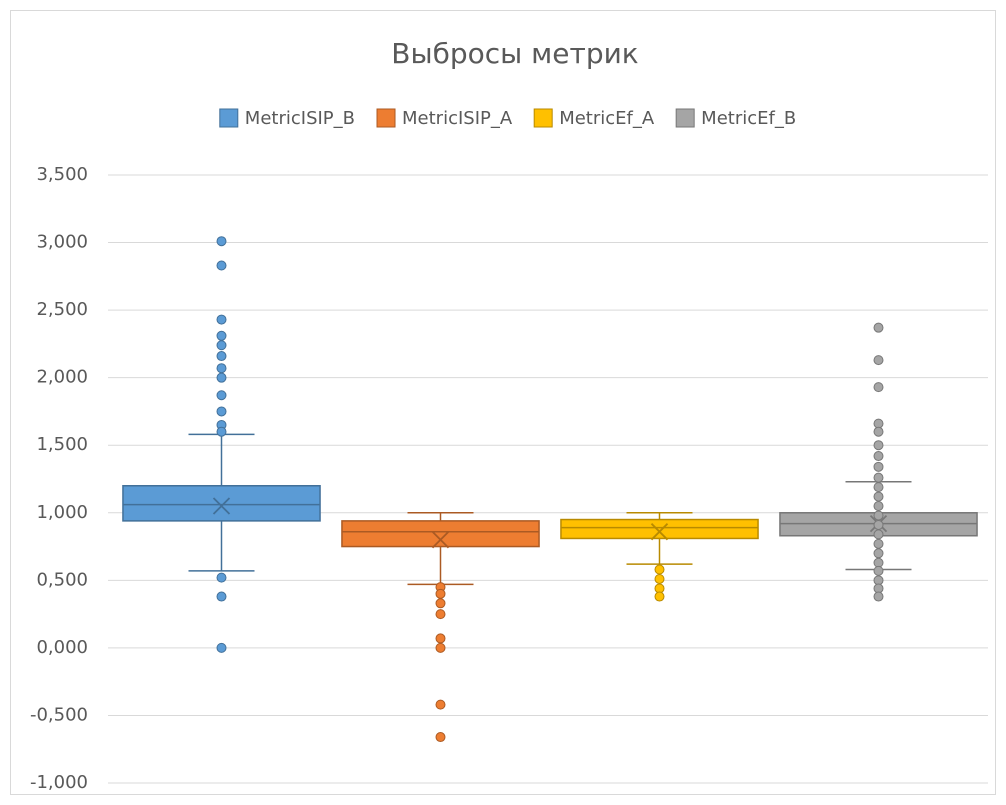 Image resolution: width=1006 pixels, height=805 pixels. What do you see at coordinates (62, 377) in the screenshot?
I see `y-tick-label: 2,000` at bounding box center [62, 377].